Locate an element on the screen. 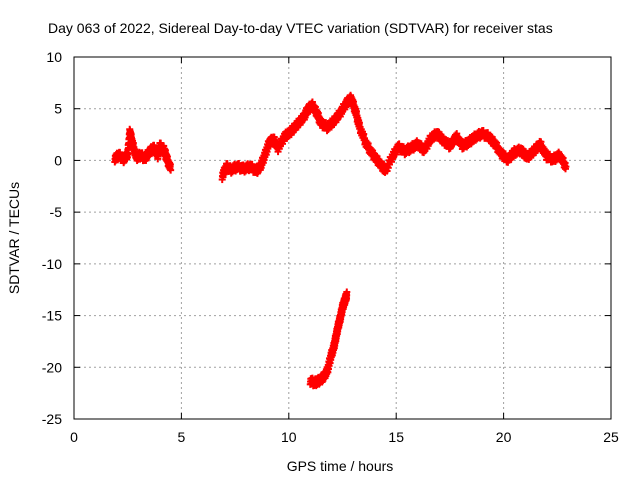 The height and width of the screenshot is (480, 640). y-tick-label: -25 is located at coordinates (52, 419).